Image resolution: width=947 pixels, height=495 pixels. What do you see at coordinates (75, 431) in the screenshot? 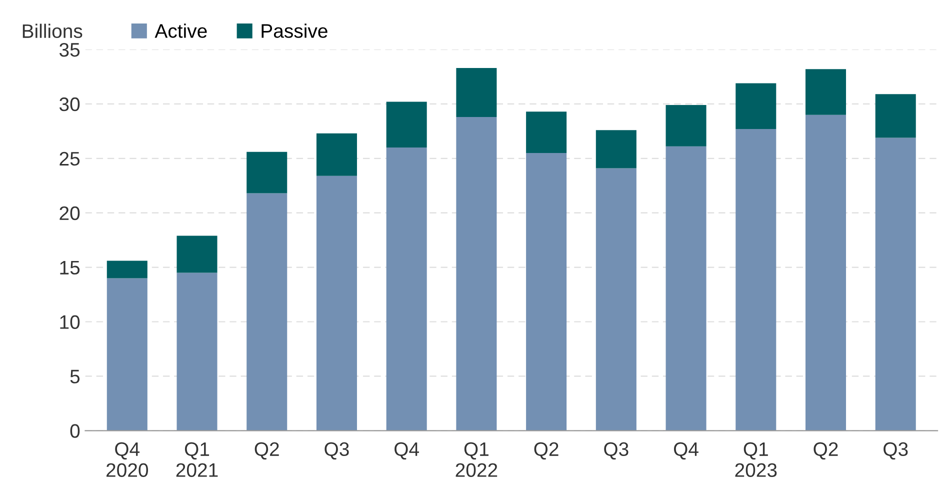
I see `y-tick-label: 0` at bounding box center [75, 431].